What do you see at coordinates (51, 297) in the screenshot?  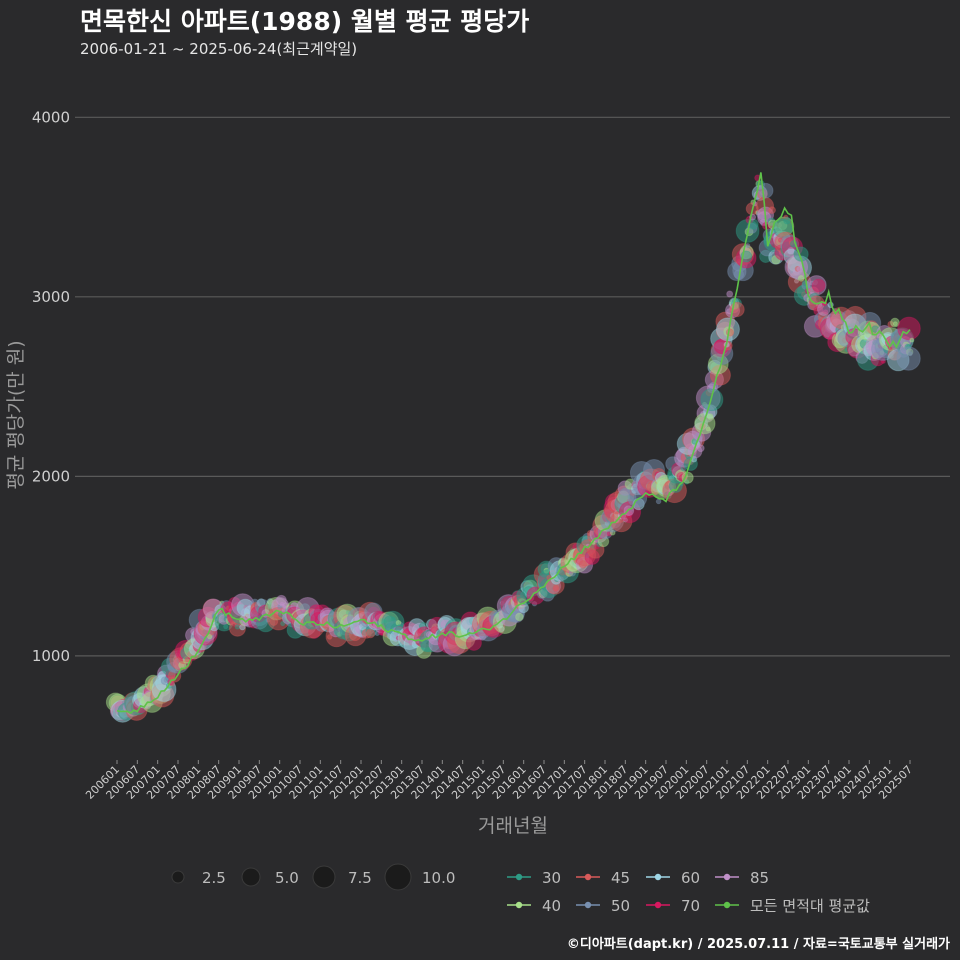 I see `y-tick-label: 3000` at bounding box center [51, 297].